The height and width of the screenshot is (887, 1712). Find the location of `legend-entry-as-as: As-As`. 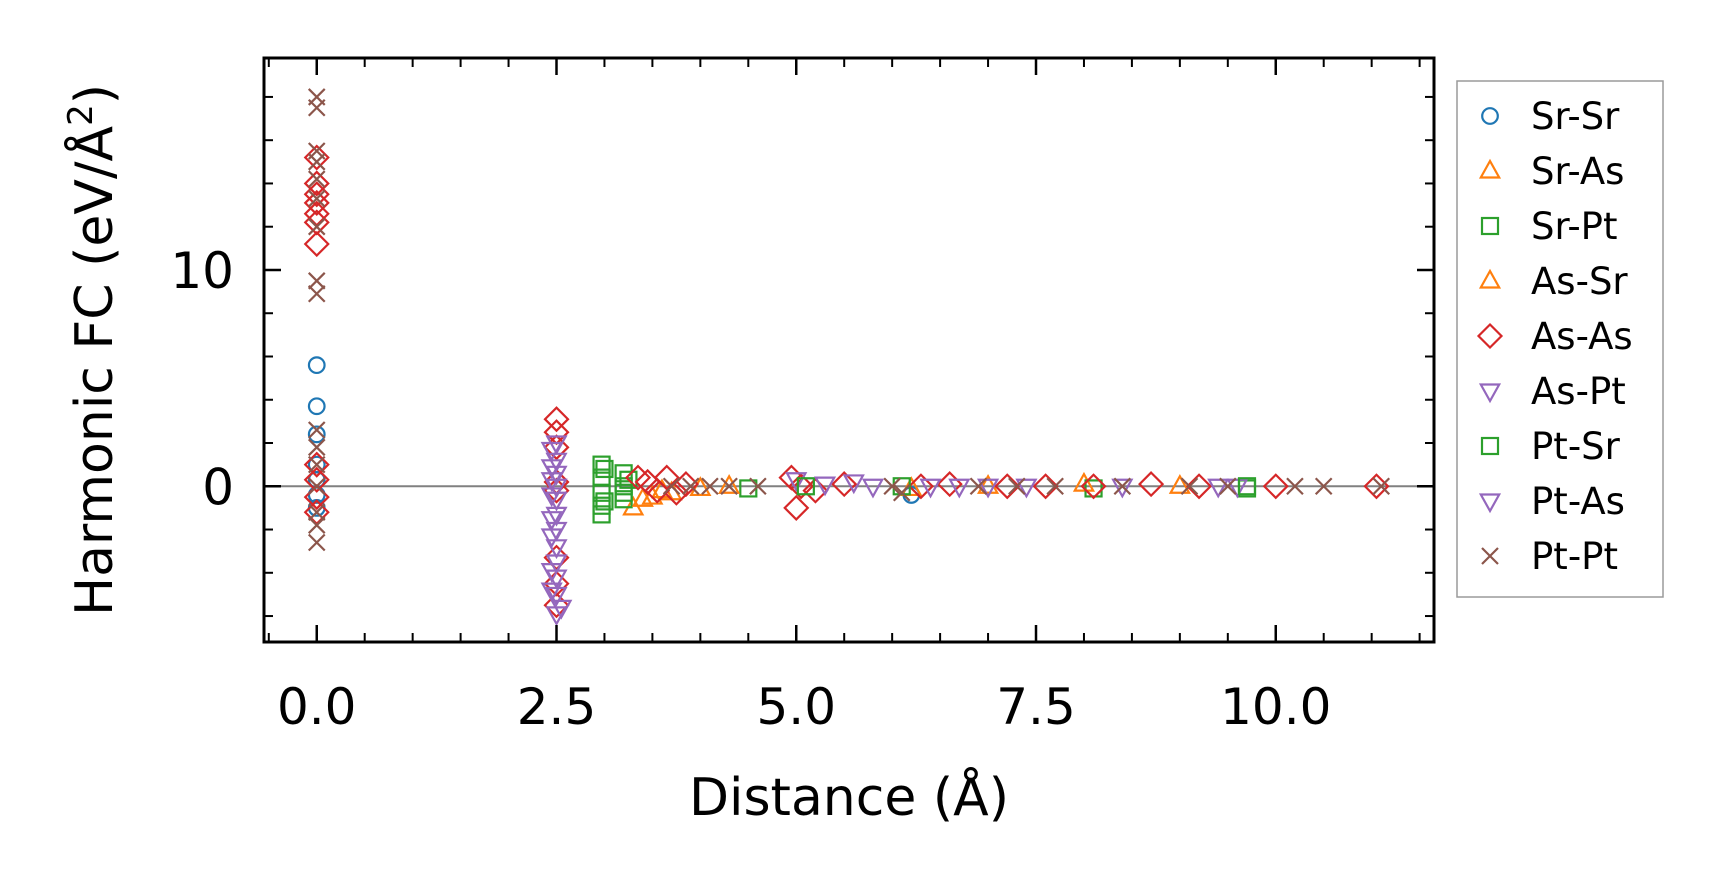

legend-entry-as-as: As-As is located at coordinates (1554, 336).